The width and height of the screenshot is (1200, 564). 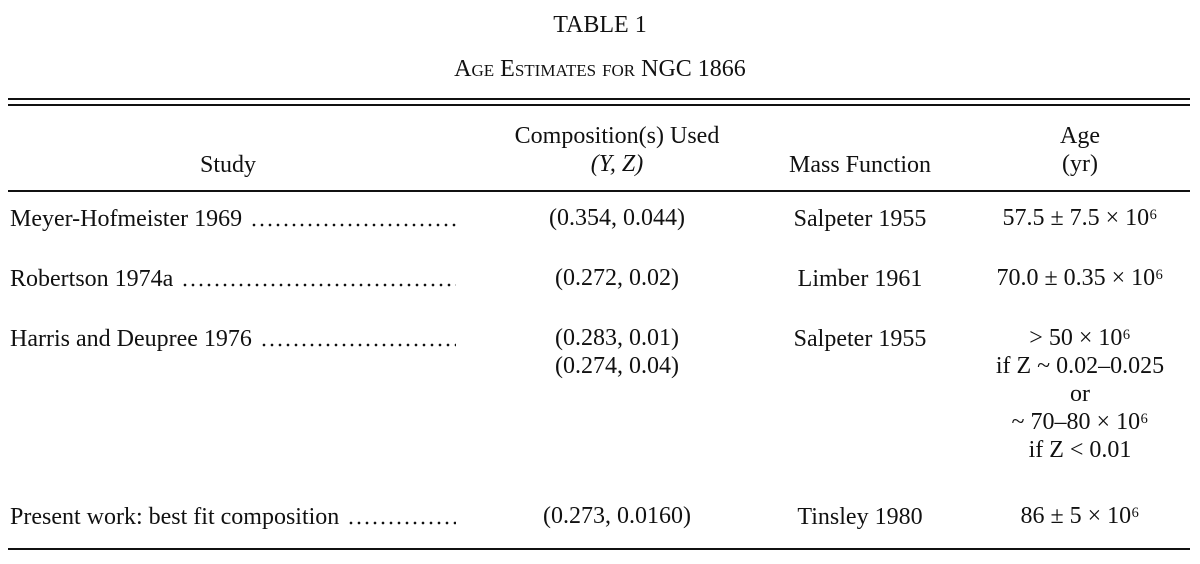 I want to click on header-line: (yr), so click(x=1080, y=164).